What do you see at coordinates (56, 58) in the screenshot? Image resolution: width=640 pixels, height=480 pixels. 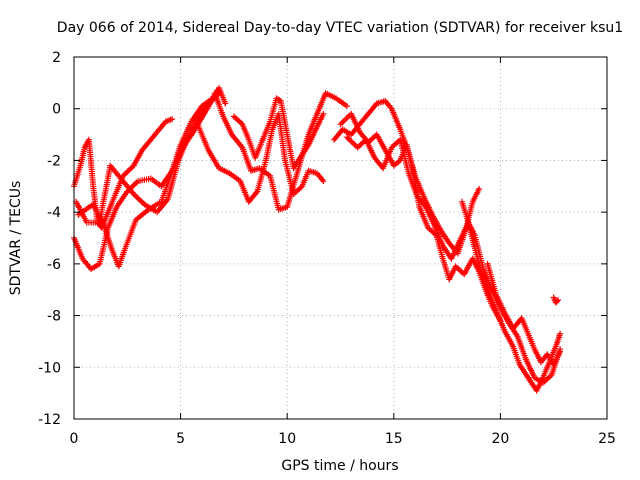 I see `y-tick-label: 2` at bounding box center [56, 58].